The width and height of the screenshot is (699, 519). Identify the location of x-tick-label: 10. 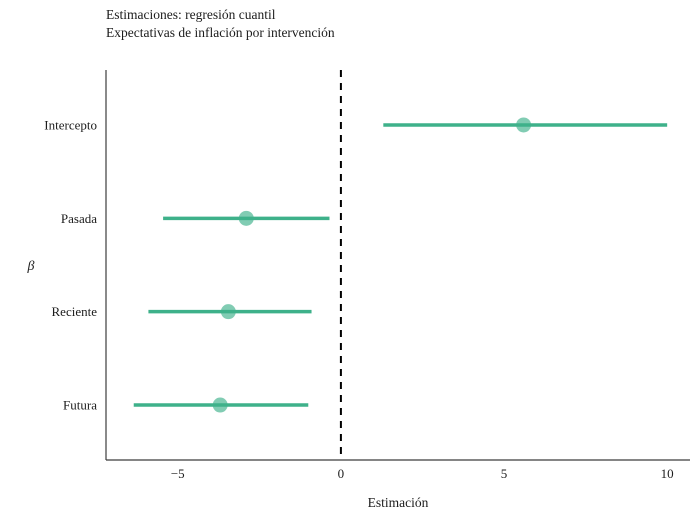
(667, 473).